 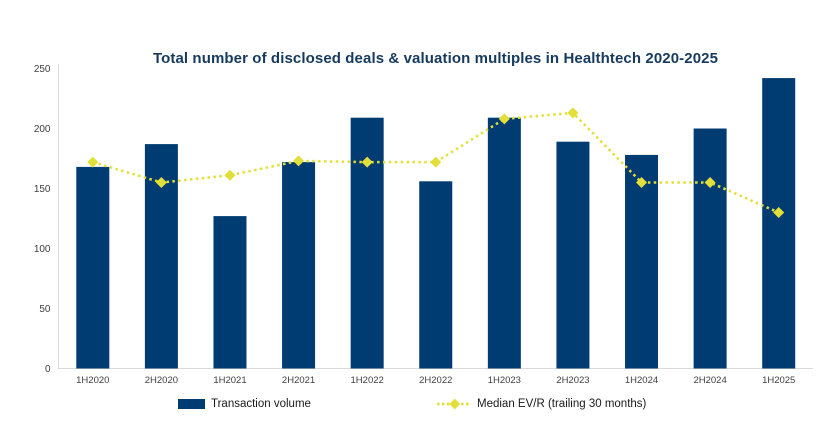 I want to click on bar-2H2021, so click(x=299, y=265).